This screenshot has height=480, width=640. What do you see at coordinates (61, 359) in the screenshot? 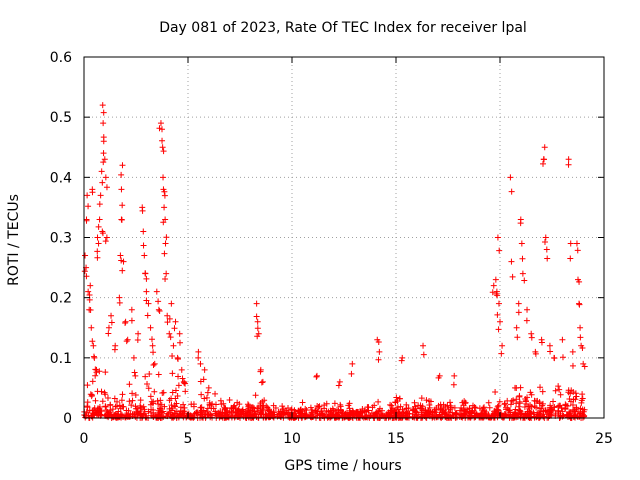
I see `y-tick-label: 0.1` at bounding box center [61, 359].